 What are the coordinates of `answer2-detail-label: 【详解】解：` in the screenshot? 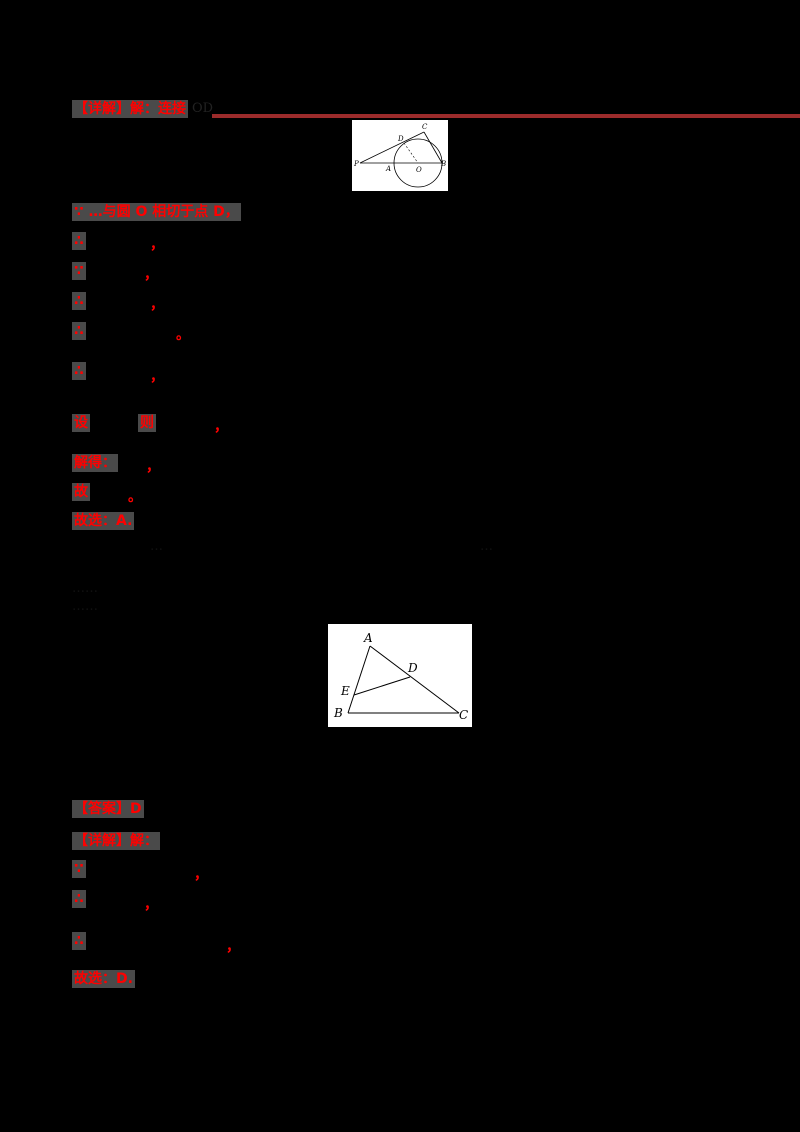 It's located at (116, 841).